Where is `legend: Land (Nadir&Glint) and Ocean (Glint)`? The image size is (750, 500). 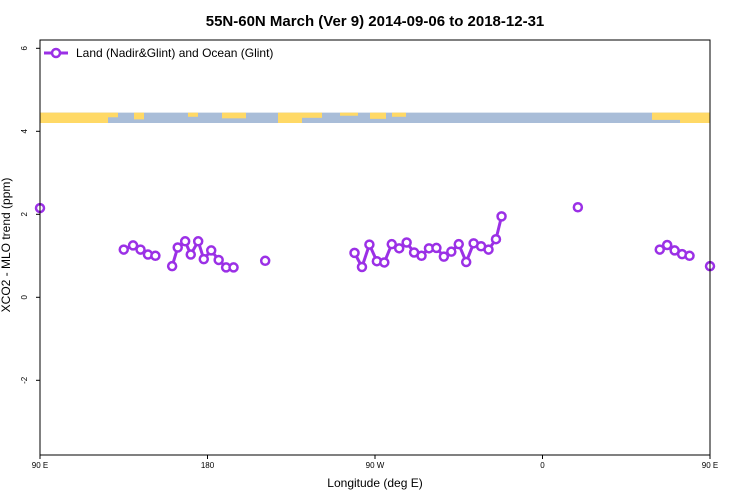 legend: Land (Nadir&Glint) and Ocean (Glint) is located at coordinates (158, 53).